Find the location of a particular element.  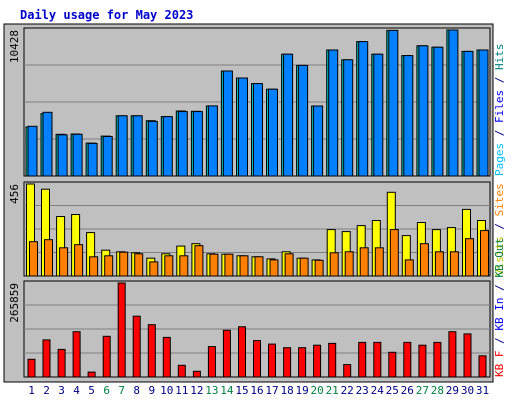

x-tick-label: 10 is located at coordinates (166, 390).